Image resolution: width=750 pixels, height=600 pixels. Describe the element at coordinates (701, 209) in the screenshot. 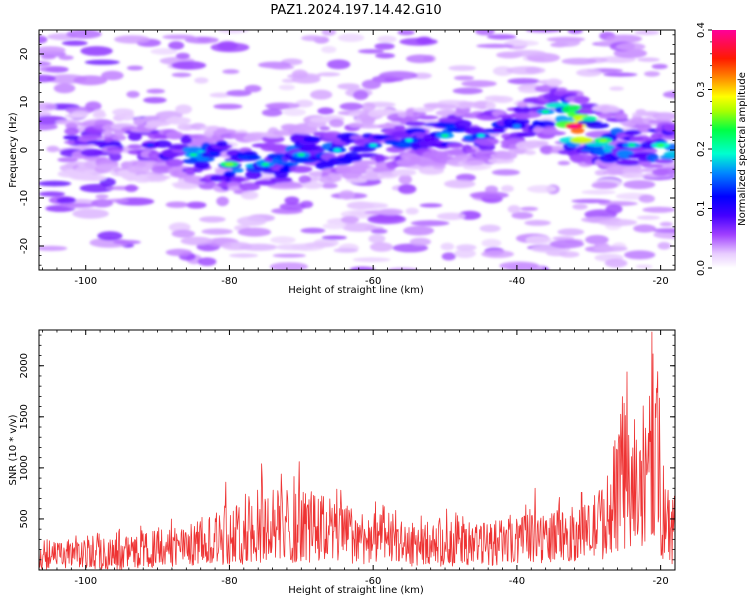

I see `colorbar-tick-label: 0.1` at that location.